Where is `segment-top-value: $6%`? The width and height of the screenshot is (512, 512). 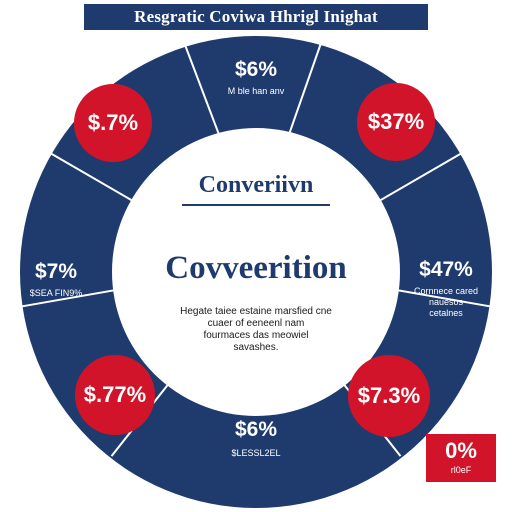 segment-top-value: $6% is located at coordinates (256, 69).